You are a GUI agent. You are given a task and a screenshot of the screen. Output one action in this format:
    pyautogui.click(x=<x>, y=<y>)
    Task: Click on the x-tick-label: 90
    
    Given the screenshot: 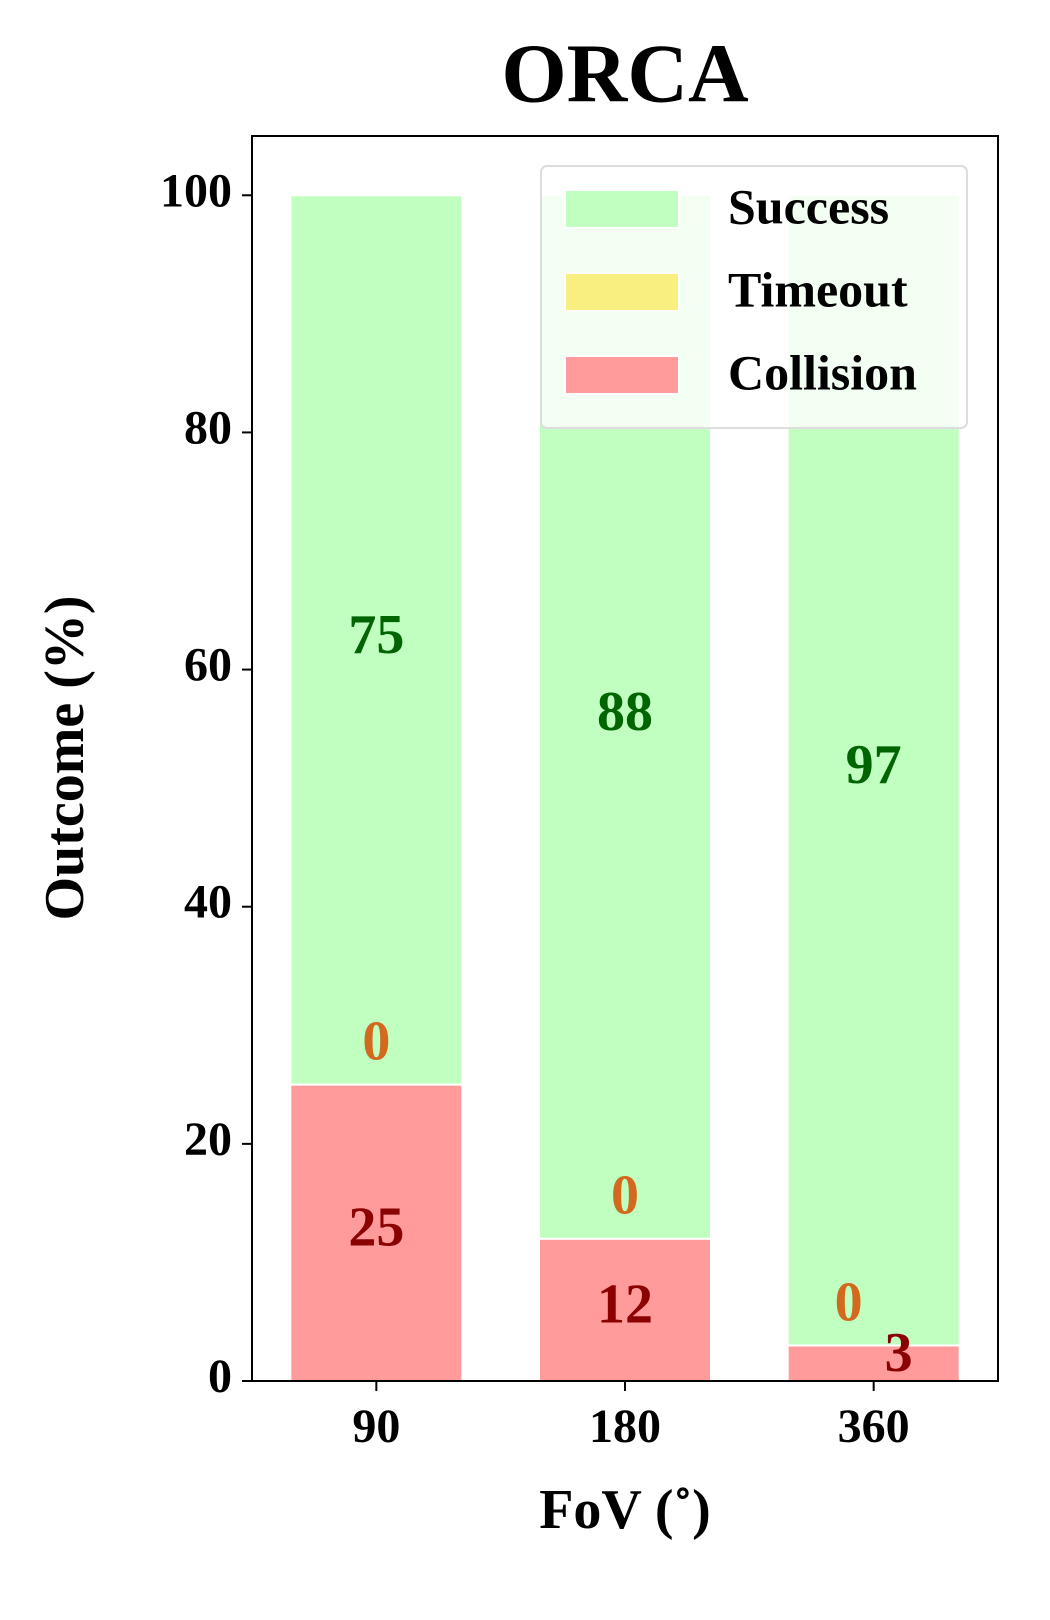 What is the action you would take?
    pyautogui.click(x=376, y=1426)
    